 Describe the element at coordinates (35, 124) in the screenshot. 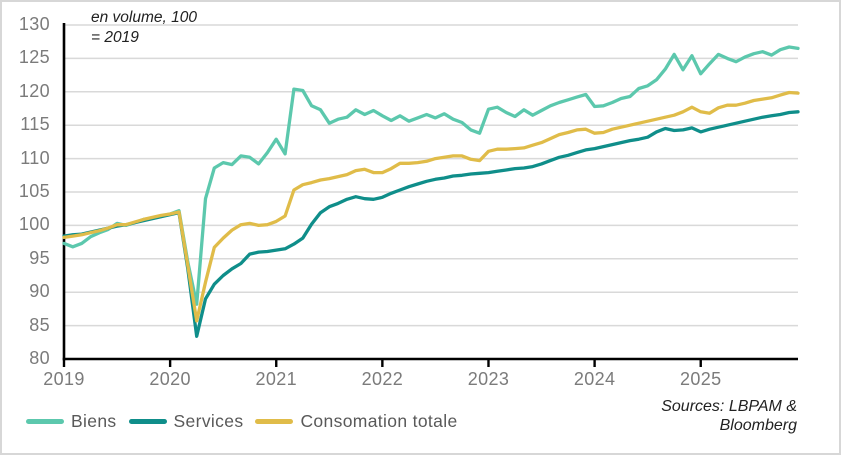

I see `y-axis-label-115: 115` at that location.